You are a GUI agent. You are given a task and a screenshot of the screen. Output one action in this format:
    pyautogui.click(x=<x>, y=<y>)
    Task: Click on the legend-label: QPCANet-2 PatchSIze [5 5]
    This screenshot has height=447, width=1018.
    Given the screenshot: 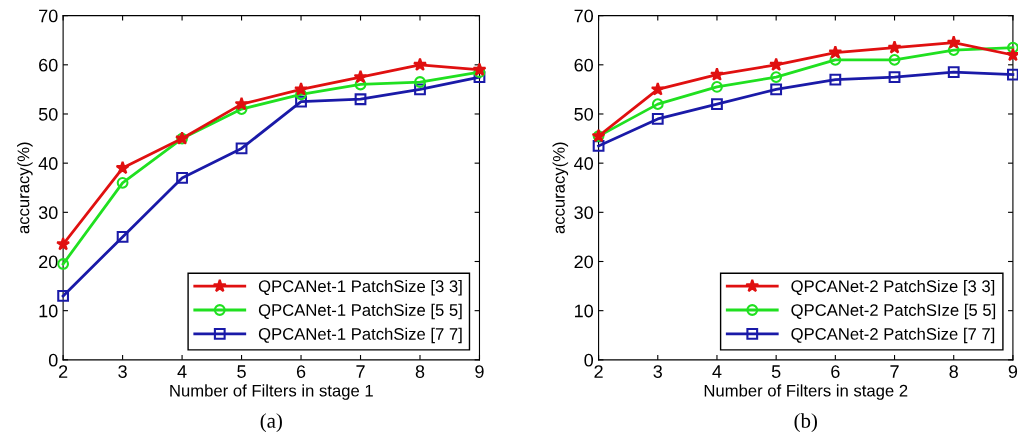 What is the action you would take?
    pyautogui.click(x=893, y=311)
    